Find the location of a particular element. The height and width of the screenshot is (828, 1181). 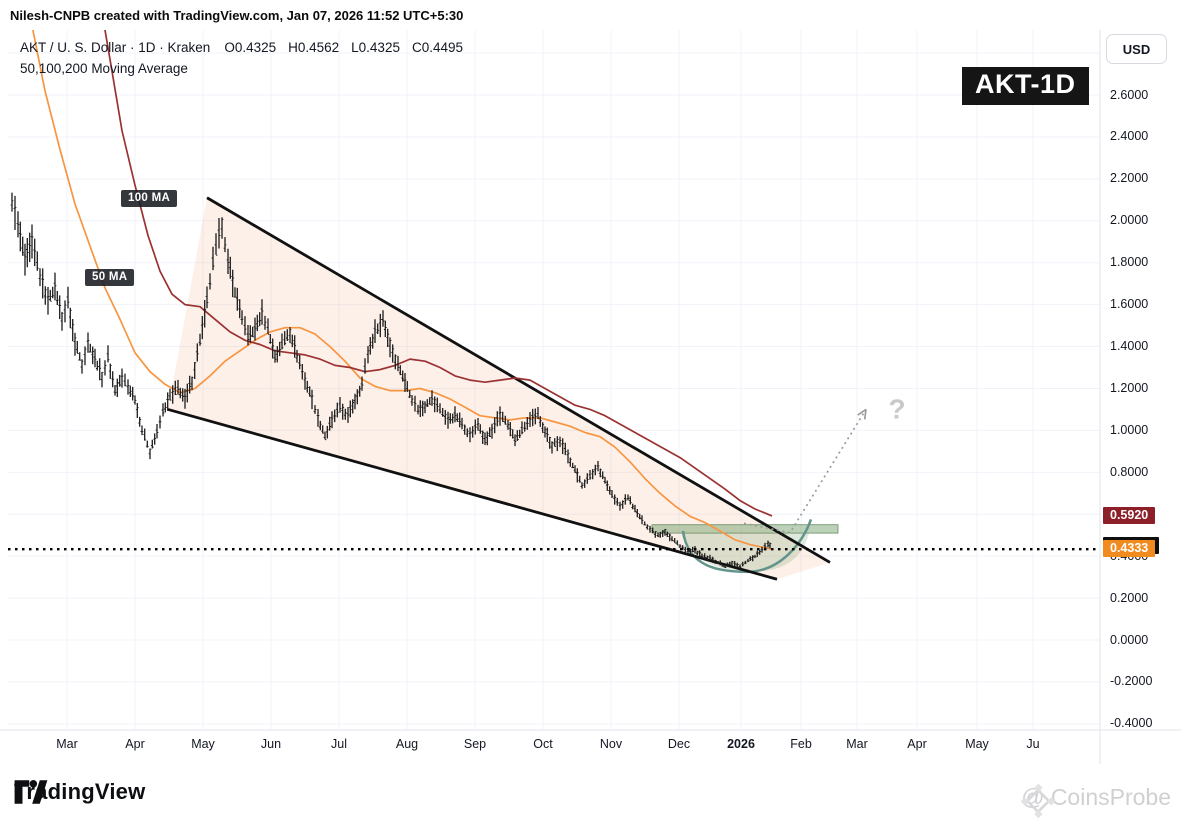

ohlc-open: O0.4325 is located at coordinates (250, 47).